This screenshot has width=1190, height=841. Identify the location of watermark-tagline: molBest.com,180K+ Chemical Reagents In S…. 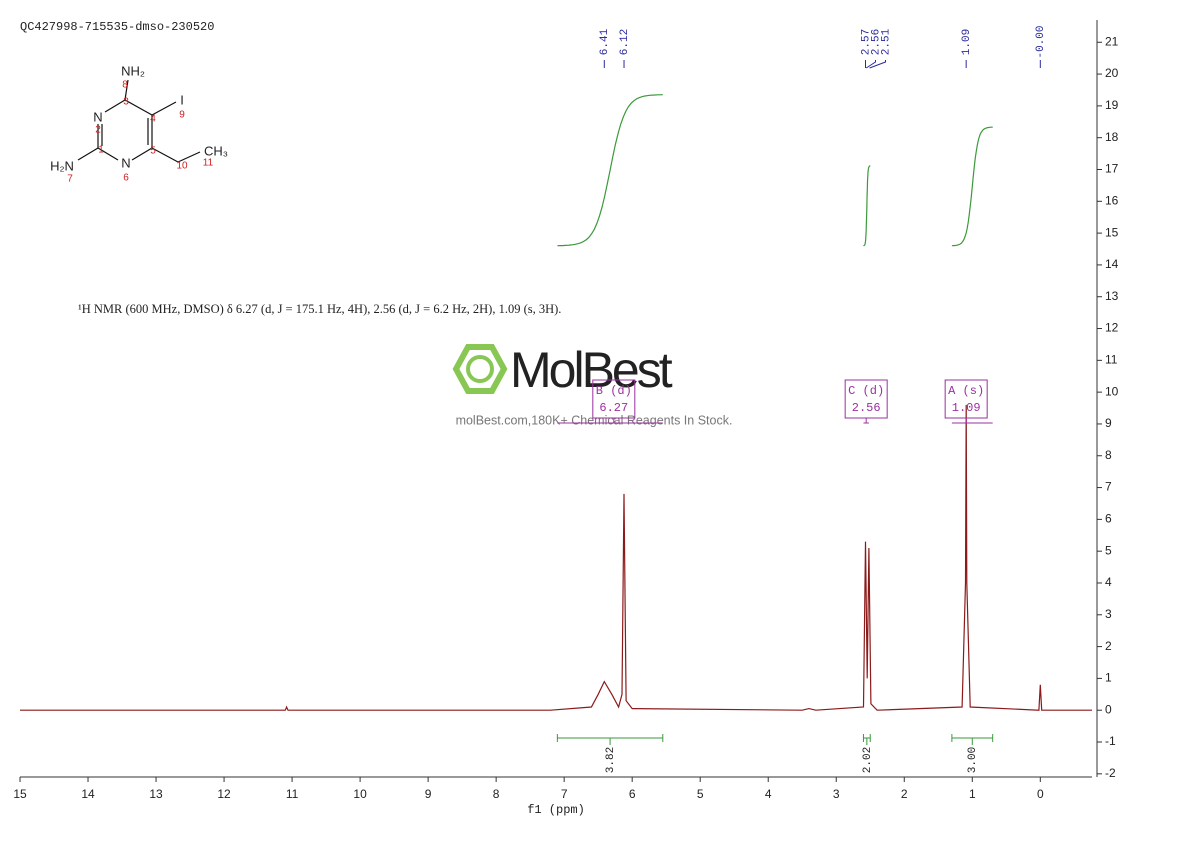
(594, 420).